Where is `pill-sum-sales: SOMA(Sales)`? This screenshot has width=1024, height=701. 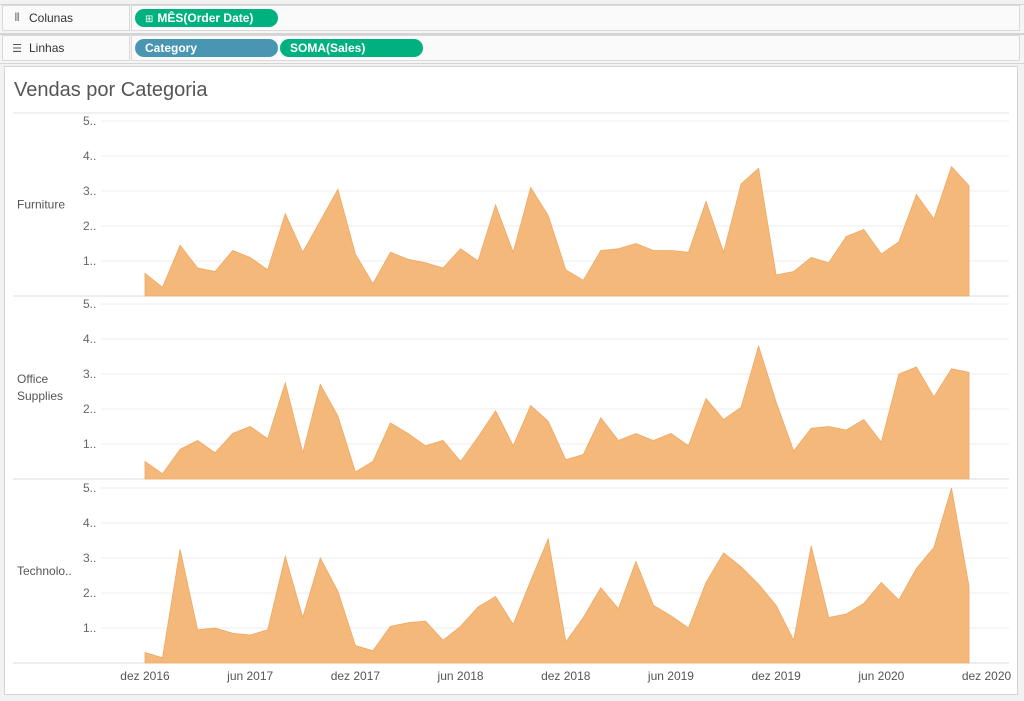 pill-sum-sales: SOMA(Sales) is located at coordinates (351, 48).